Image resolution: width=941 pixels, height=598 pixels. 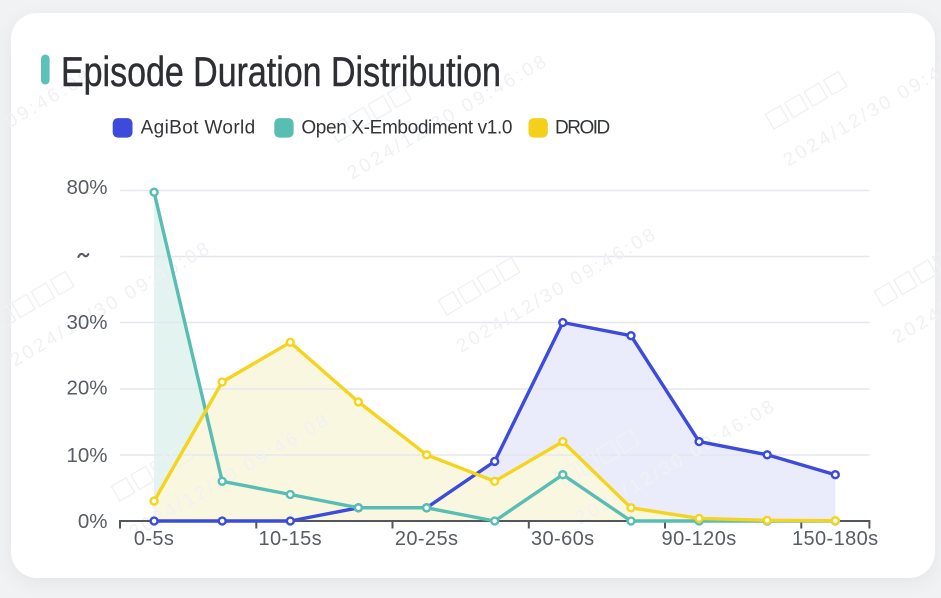 What do you see at coordinates (835, 539) in the screenshot?
I see `svg-text: 150-180s` at bounding box center [835, 539].